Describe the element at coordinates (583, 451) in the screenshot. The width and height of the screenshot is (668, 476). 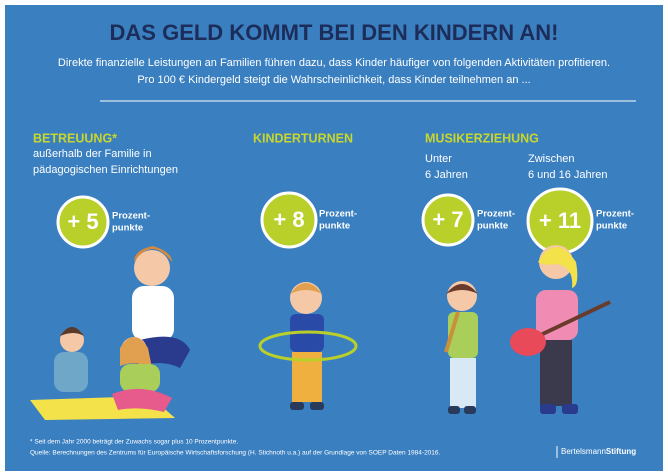
I see `logo-part: Bertelsmann` at that location.